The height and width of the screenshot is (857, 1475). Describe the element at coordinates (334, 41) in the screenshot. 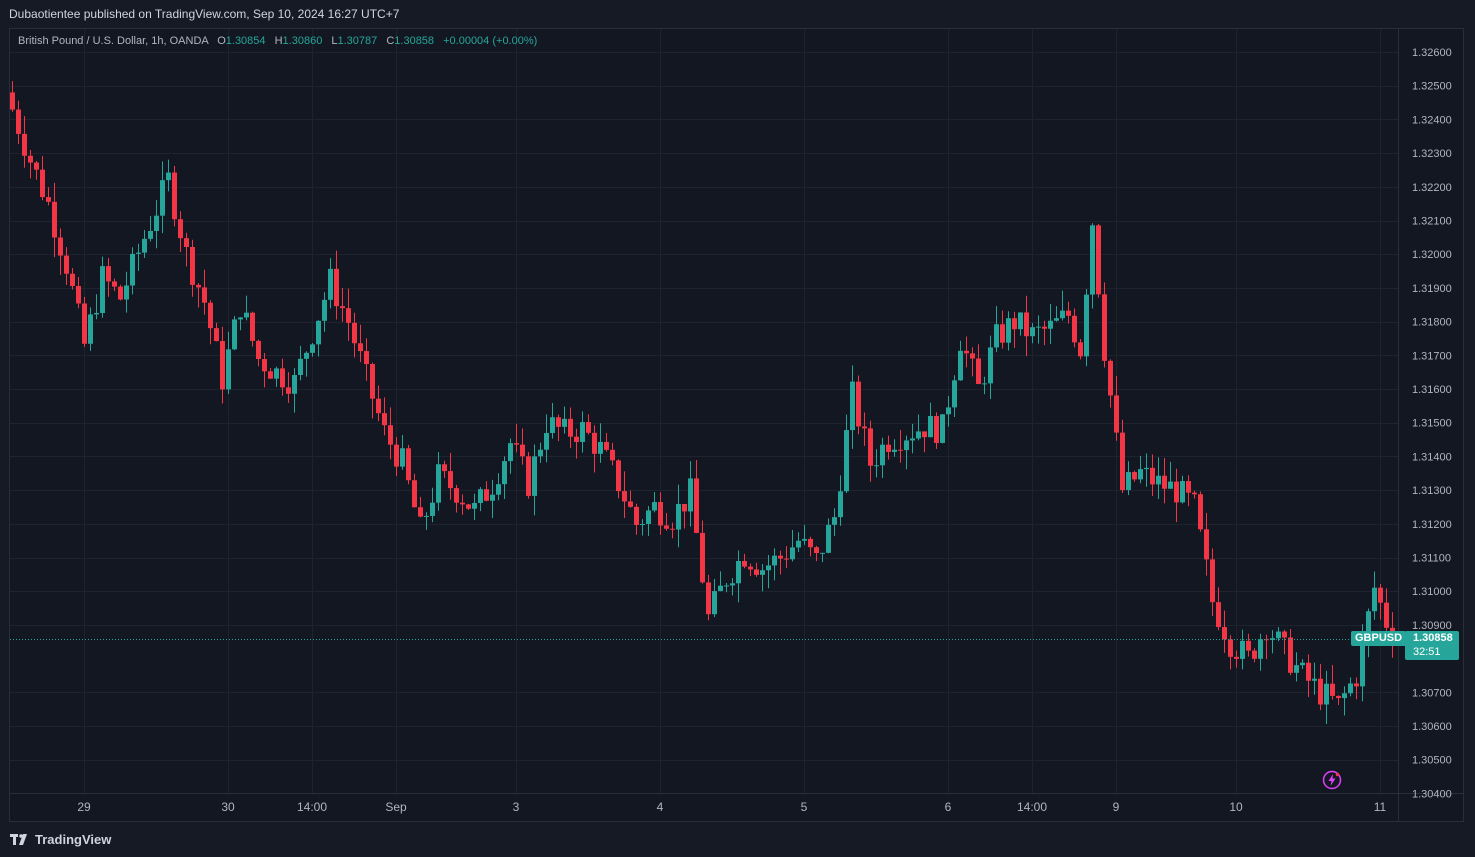

I see `low-label: L` at that location.